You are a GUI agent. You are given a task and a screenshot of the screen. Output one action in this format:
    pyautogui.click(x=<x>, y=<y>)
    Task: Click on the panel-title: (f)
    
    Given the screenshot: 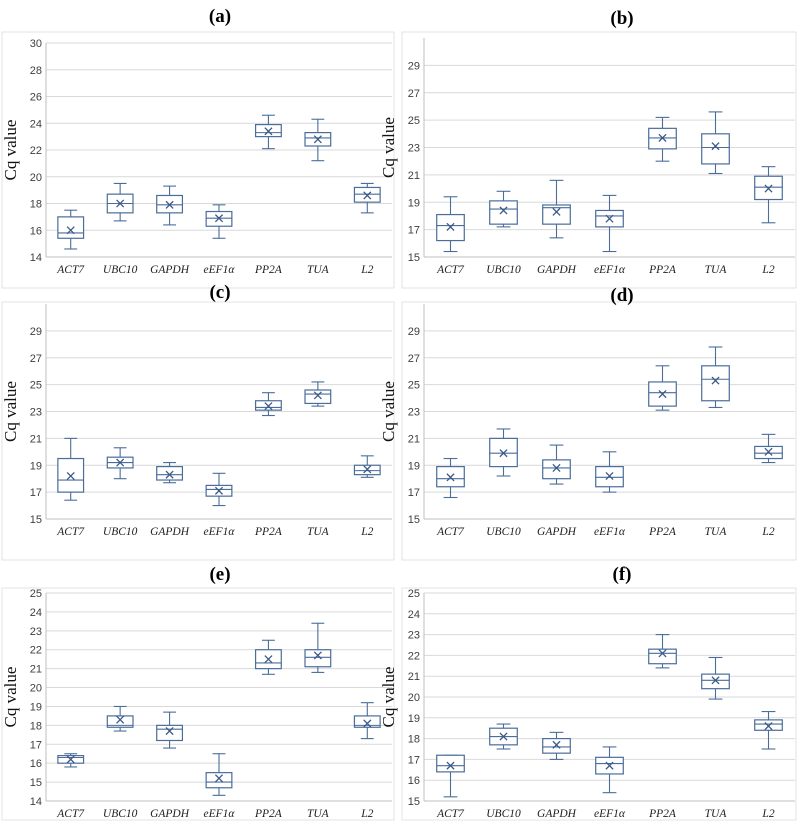 What is the action you would take?
    pyautogui.click(x=622, y=574)
    